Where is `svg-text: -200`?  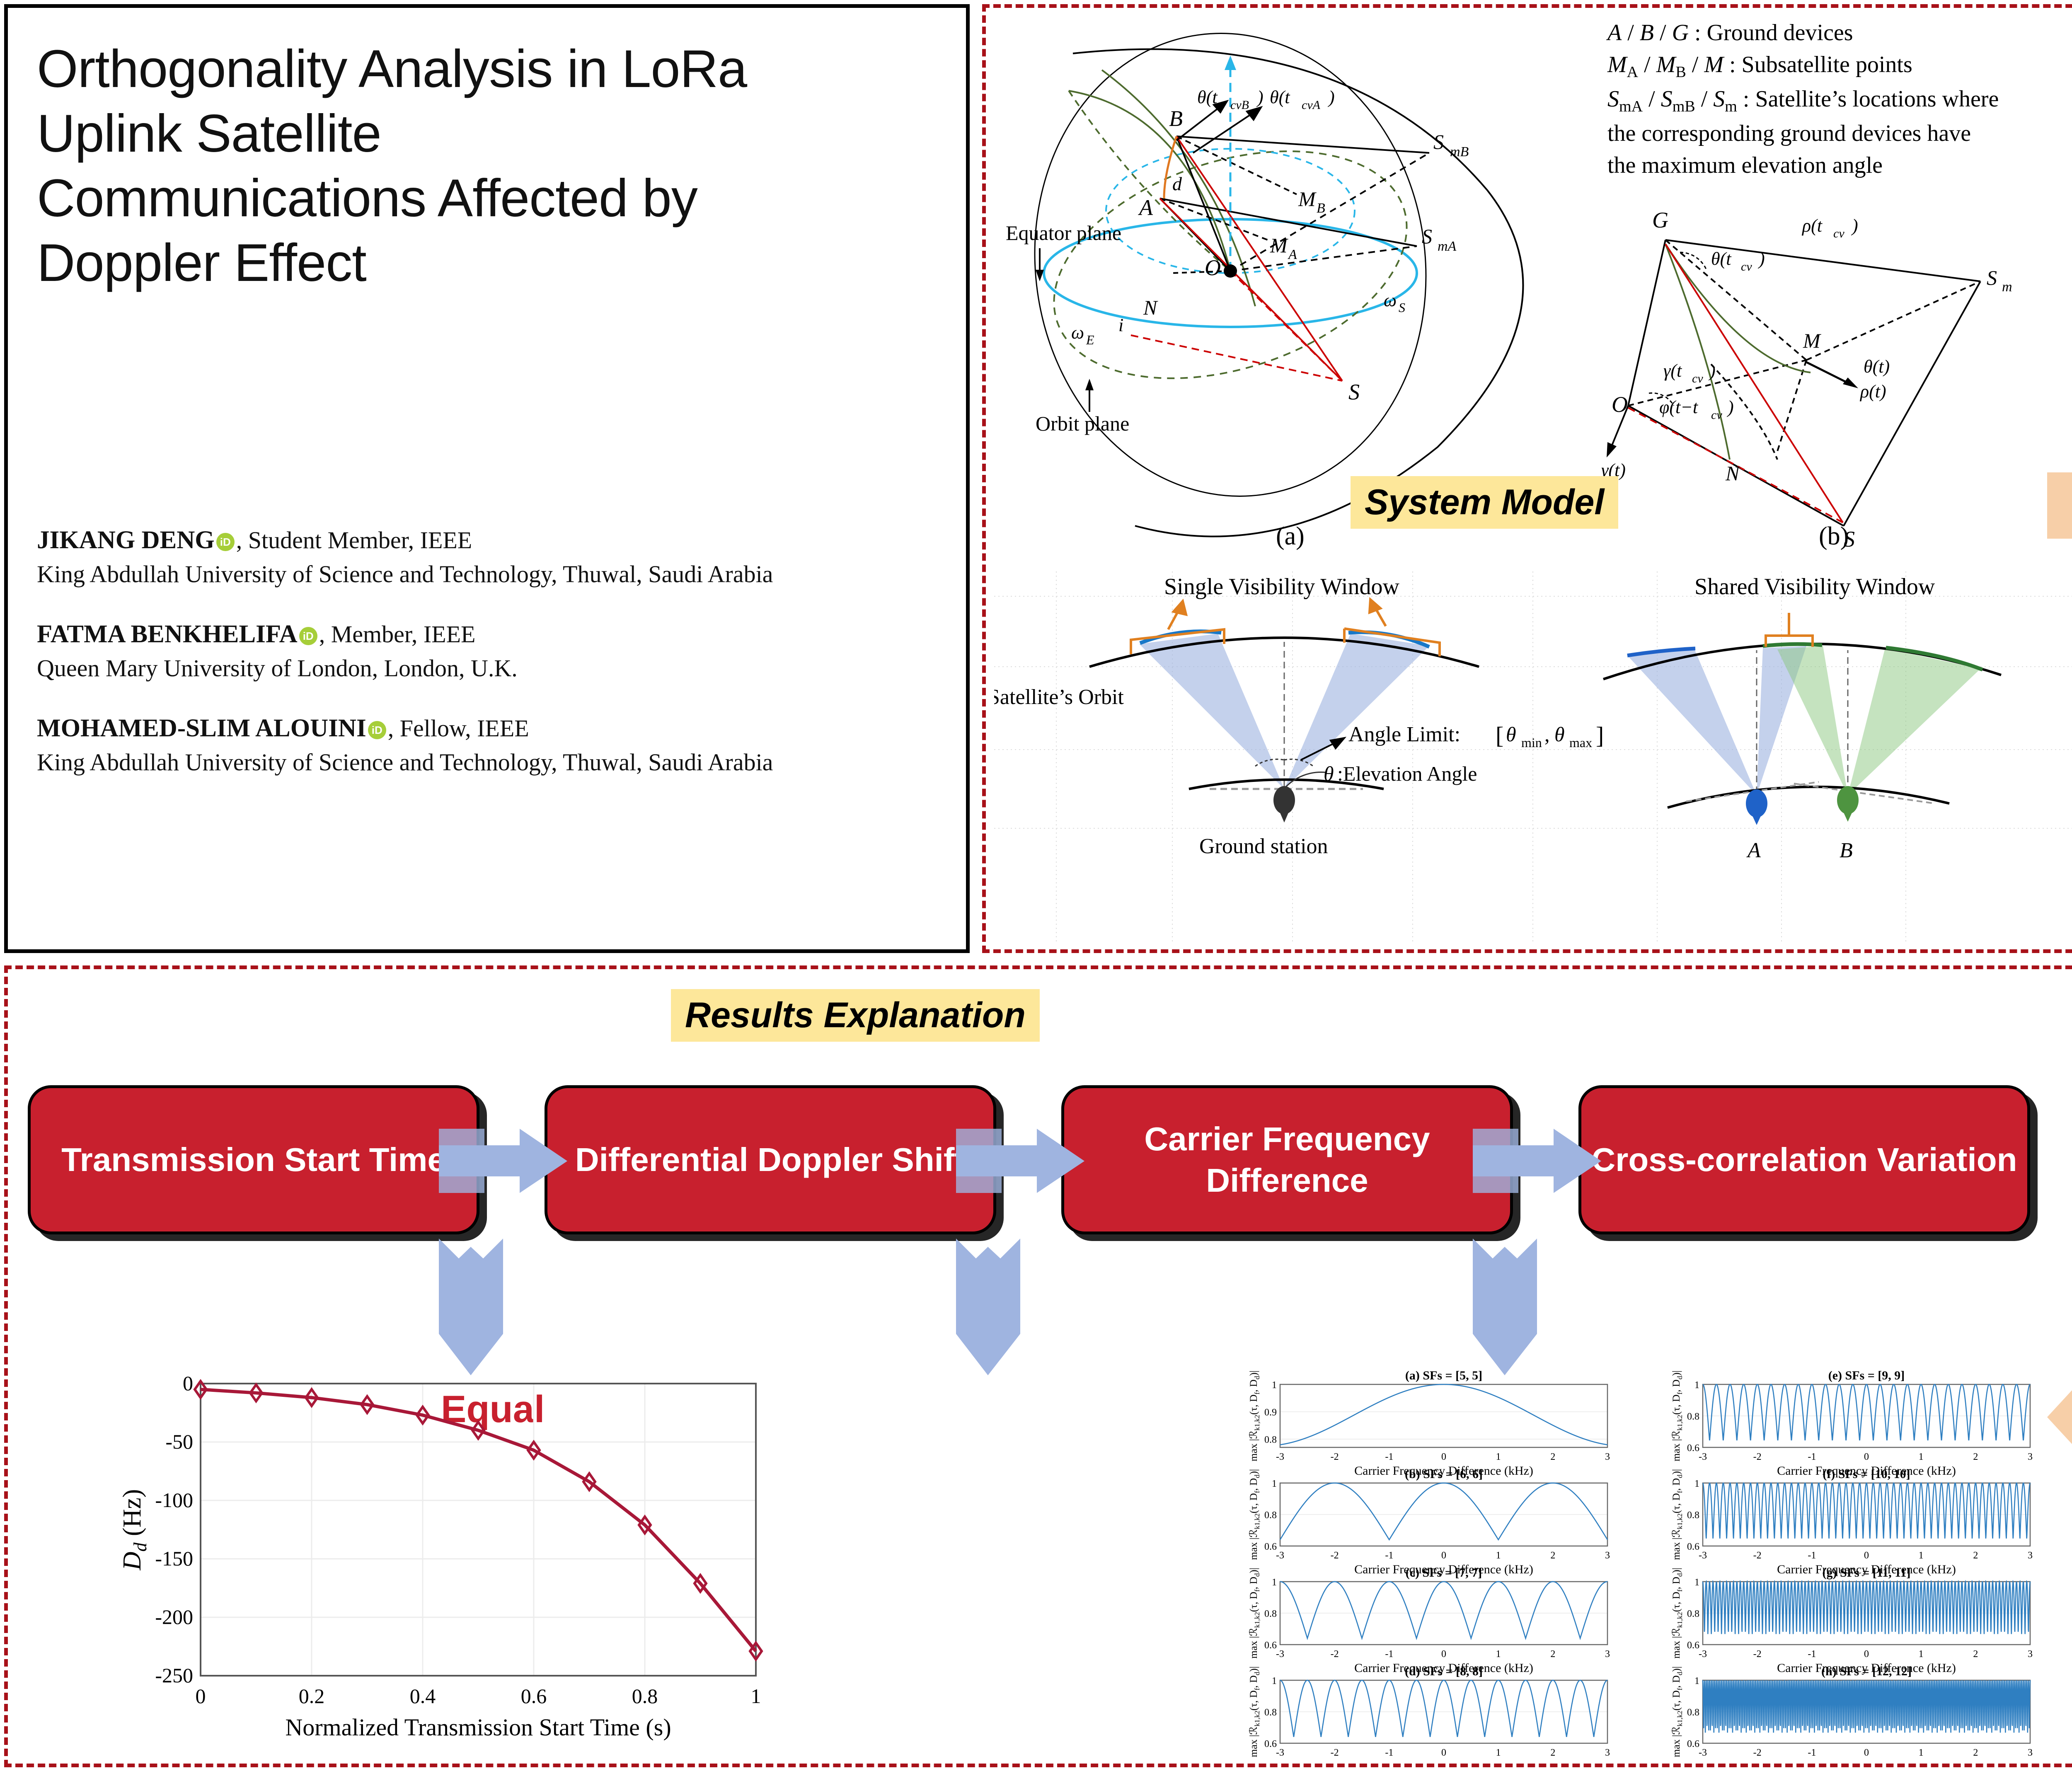
svg-text: -200 is located at coordinates (174, 1616).